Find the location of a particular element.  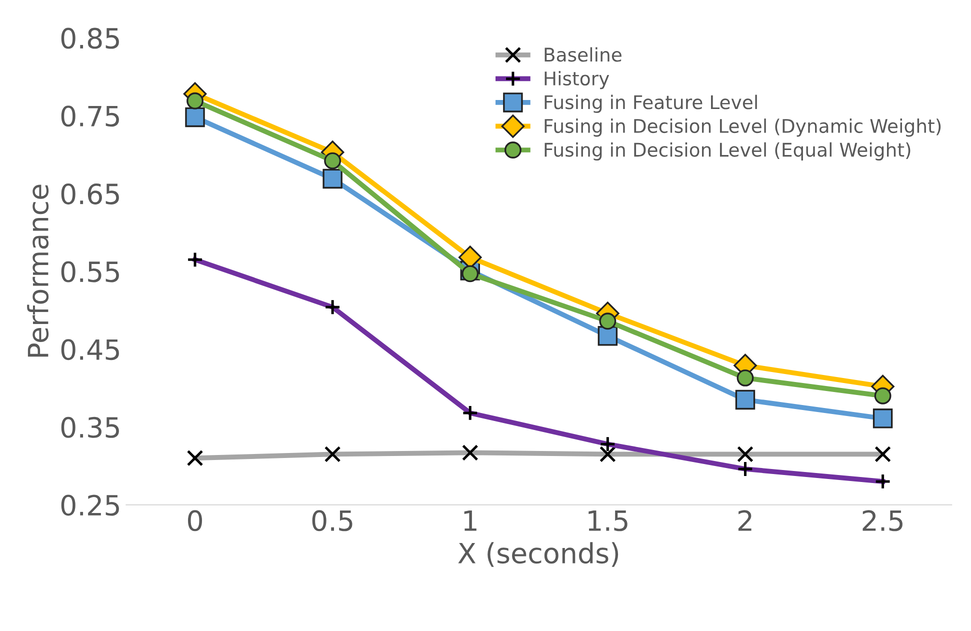

y-tick-label: 0.25 is located at coordinates (90, 505).